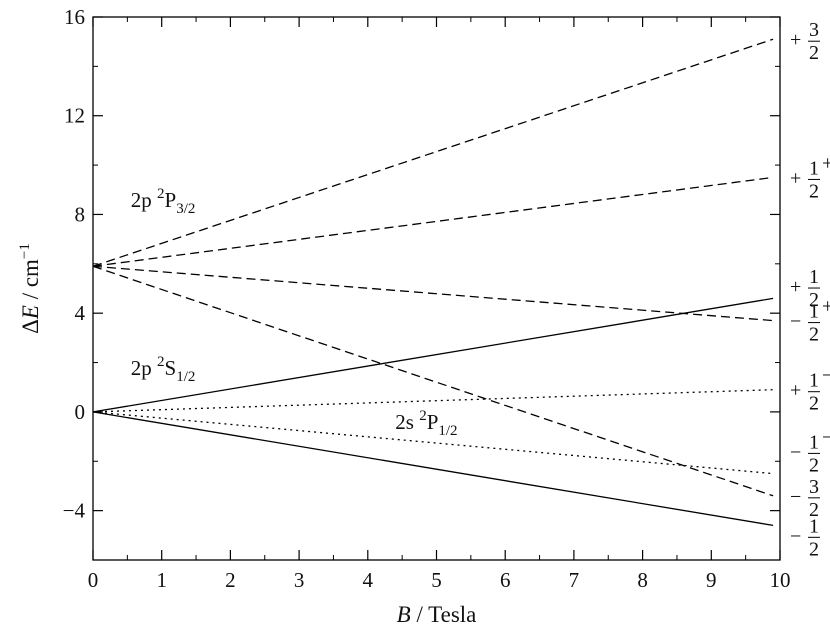 The image size is (830, 632). What do you see at coordinates (74, 511) in the screenshot?
I see `y-tick-label: −4` at bounding box center [74, 511].